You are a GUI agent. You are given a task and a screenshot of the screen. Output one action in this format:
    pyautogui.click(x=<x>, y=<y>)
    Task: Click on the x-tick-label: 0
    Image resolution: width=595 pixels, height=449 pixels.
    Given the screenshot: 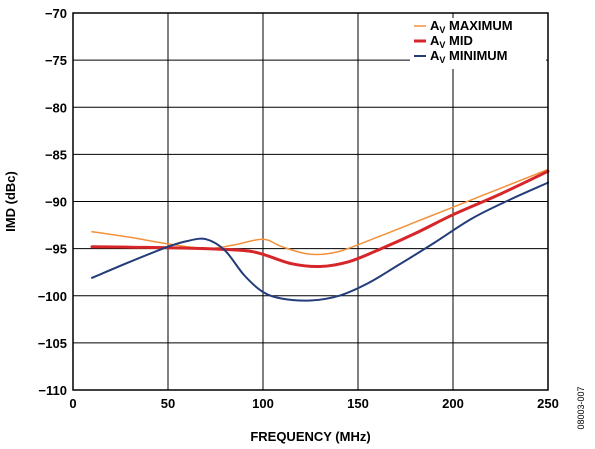 What is the action you would take?
    pyautogui.click(x=72, y=403)
    